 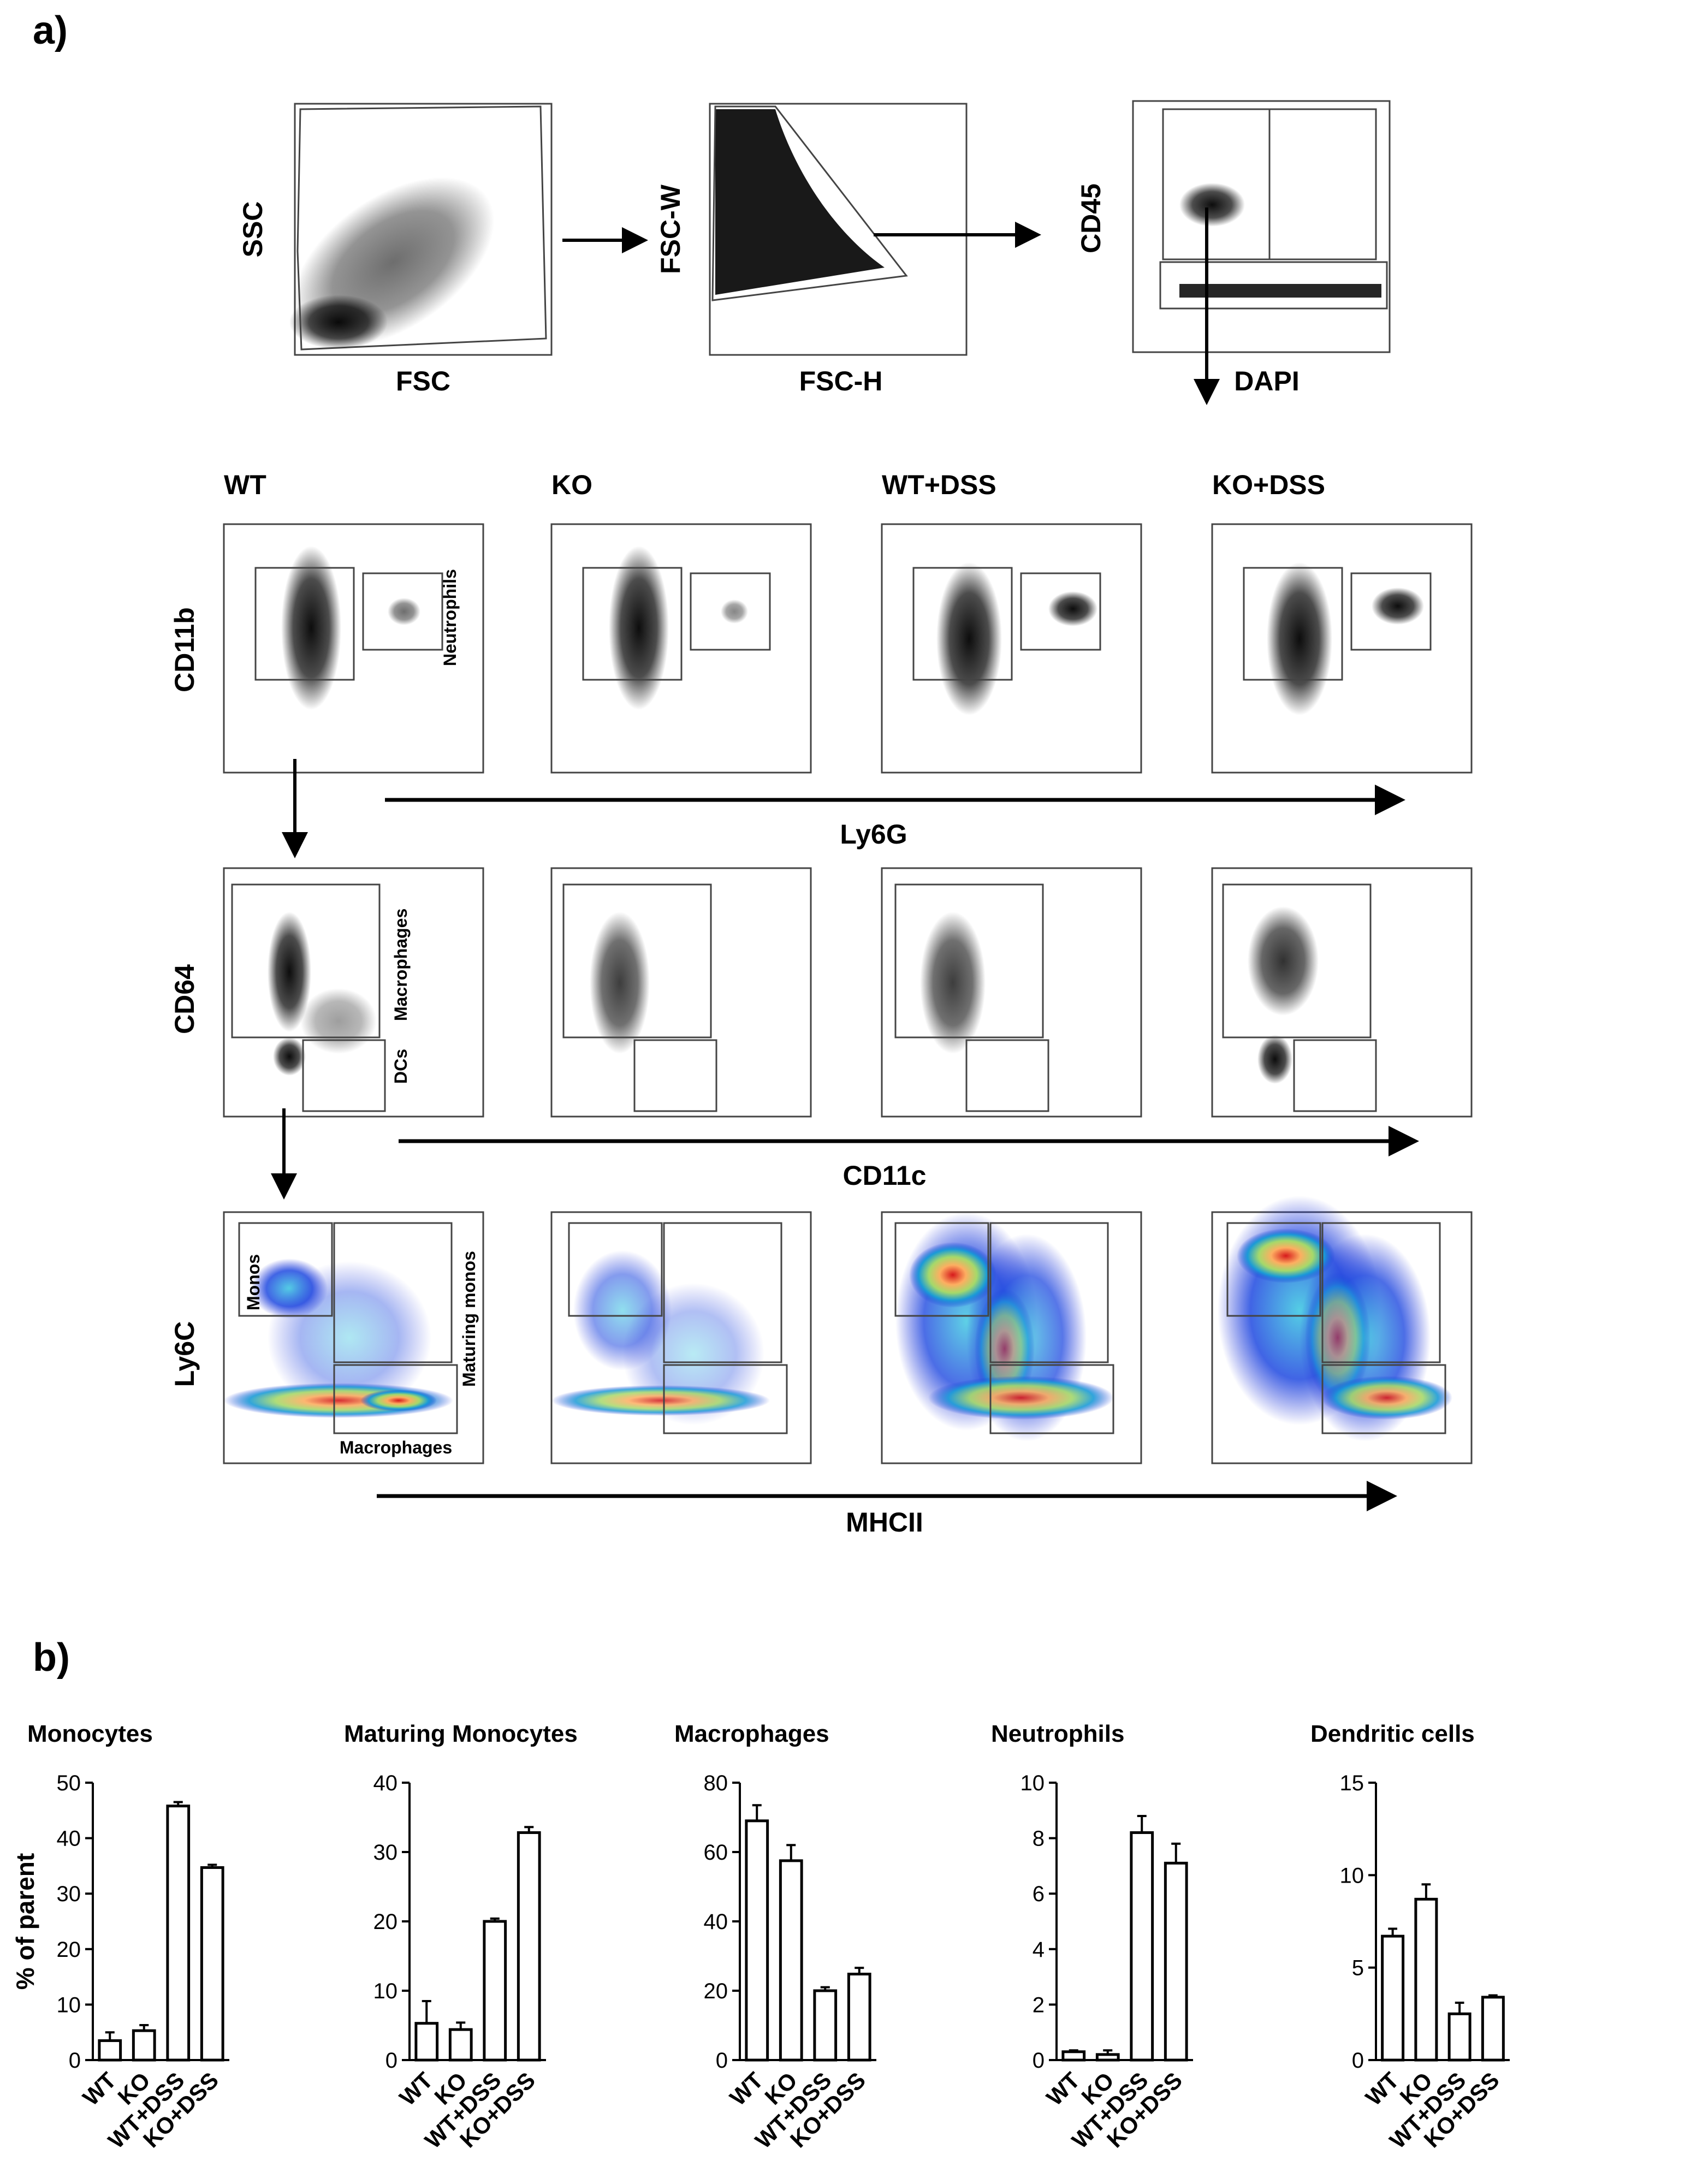 What do you see at coordinates (874, 835) in the screenshot?
I see `row2-xlabel: Ly6G` at bounding box center [874, 835].